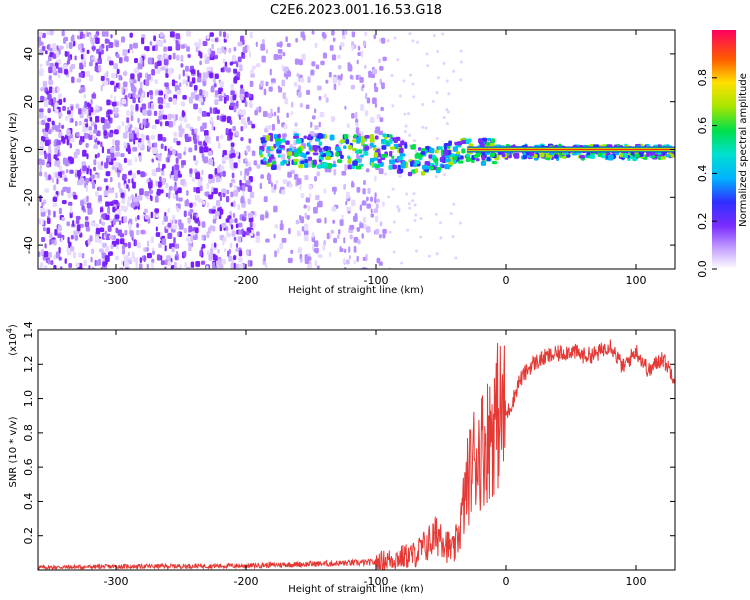 Image resolution: width=750 pixels, height=600 pixels. Describe the element at coordinates (702, 269) in the screenshot. I see `colorbar-tick-label: 0.0` at that location.